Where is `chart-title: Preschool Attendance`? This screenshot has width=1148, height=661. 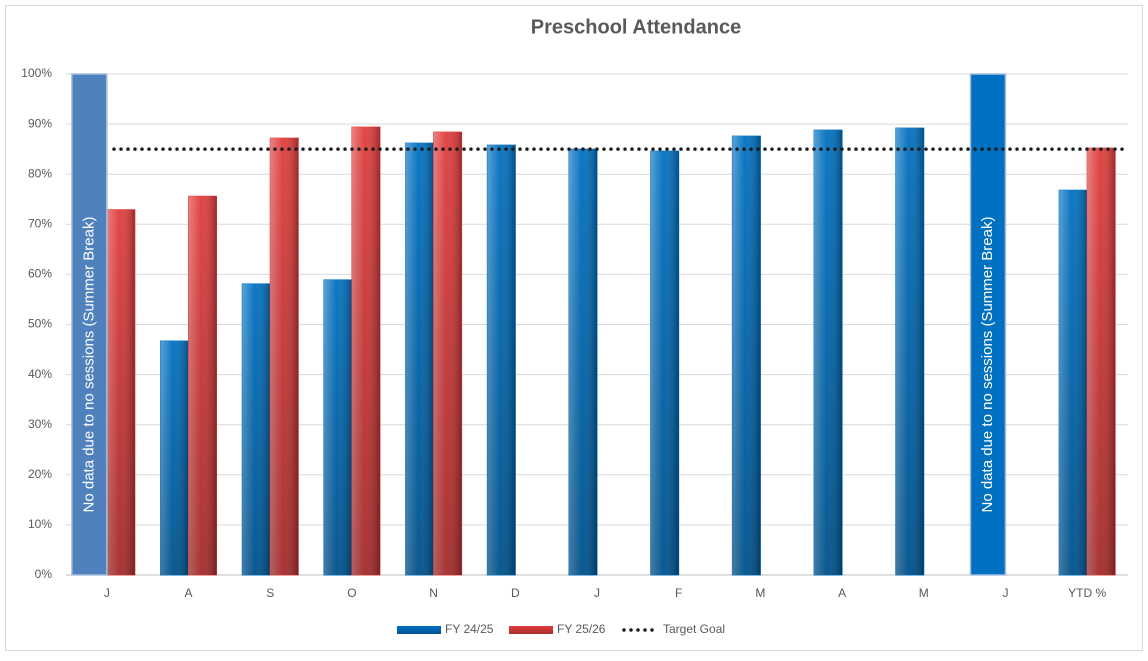
chart-title: Preschool Attendance is located at coordinates (636, 27).